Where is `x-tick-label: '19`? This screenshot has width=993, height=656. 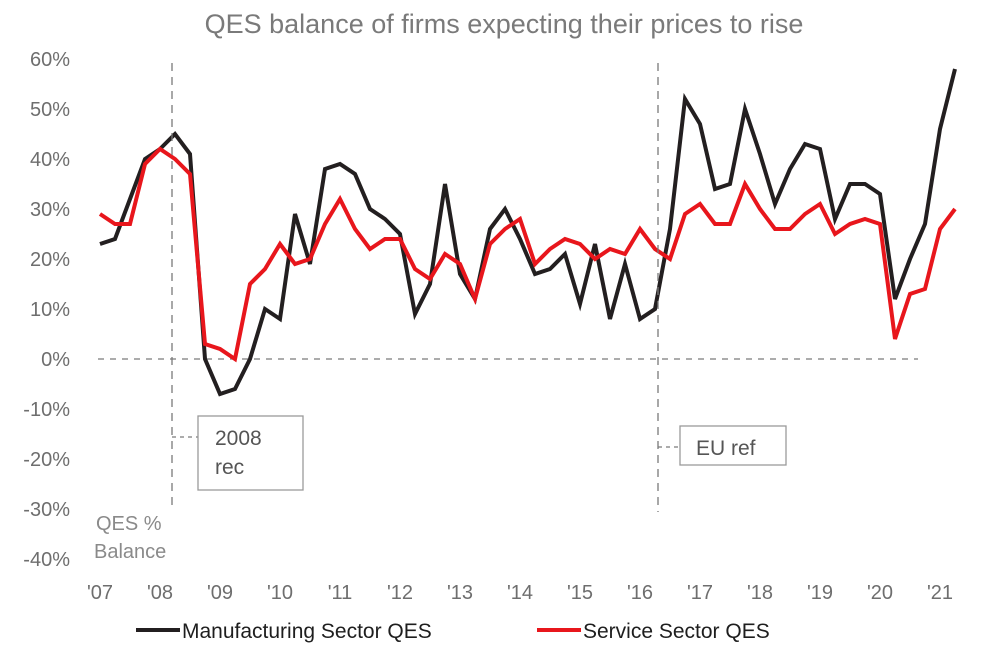
x-tick-label: '19 is located at coordinates (820, 593).